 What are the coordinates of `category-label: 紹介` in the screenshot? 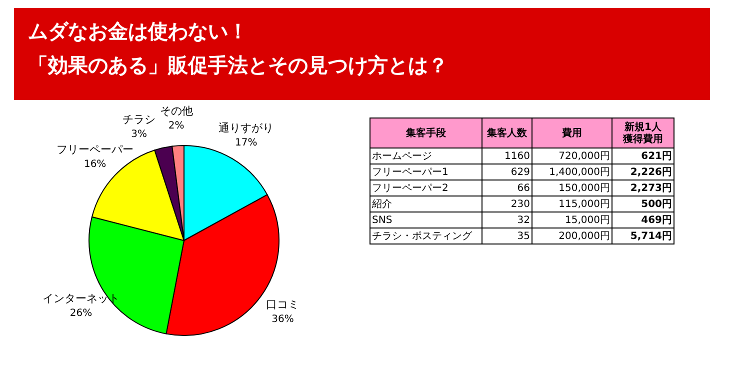 It's located at (382, 204).